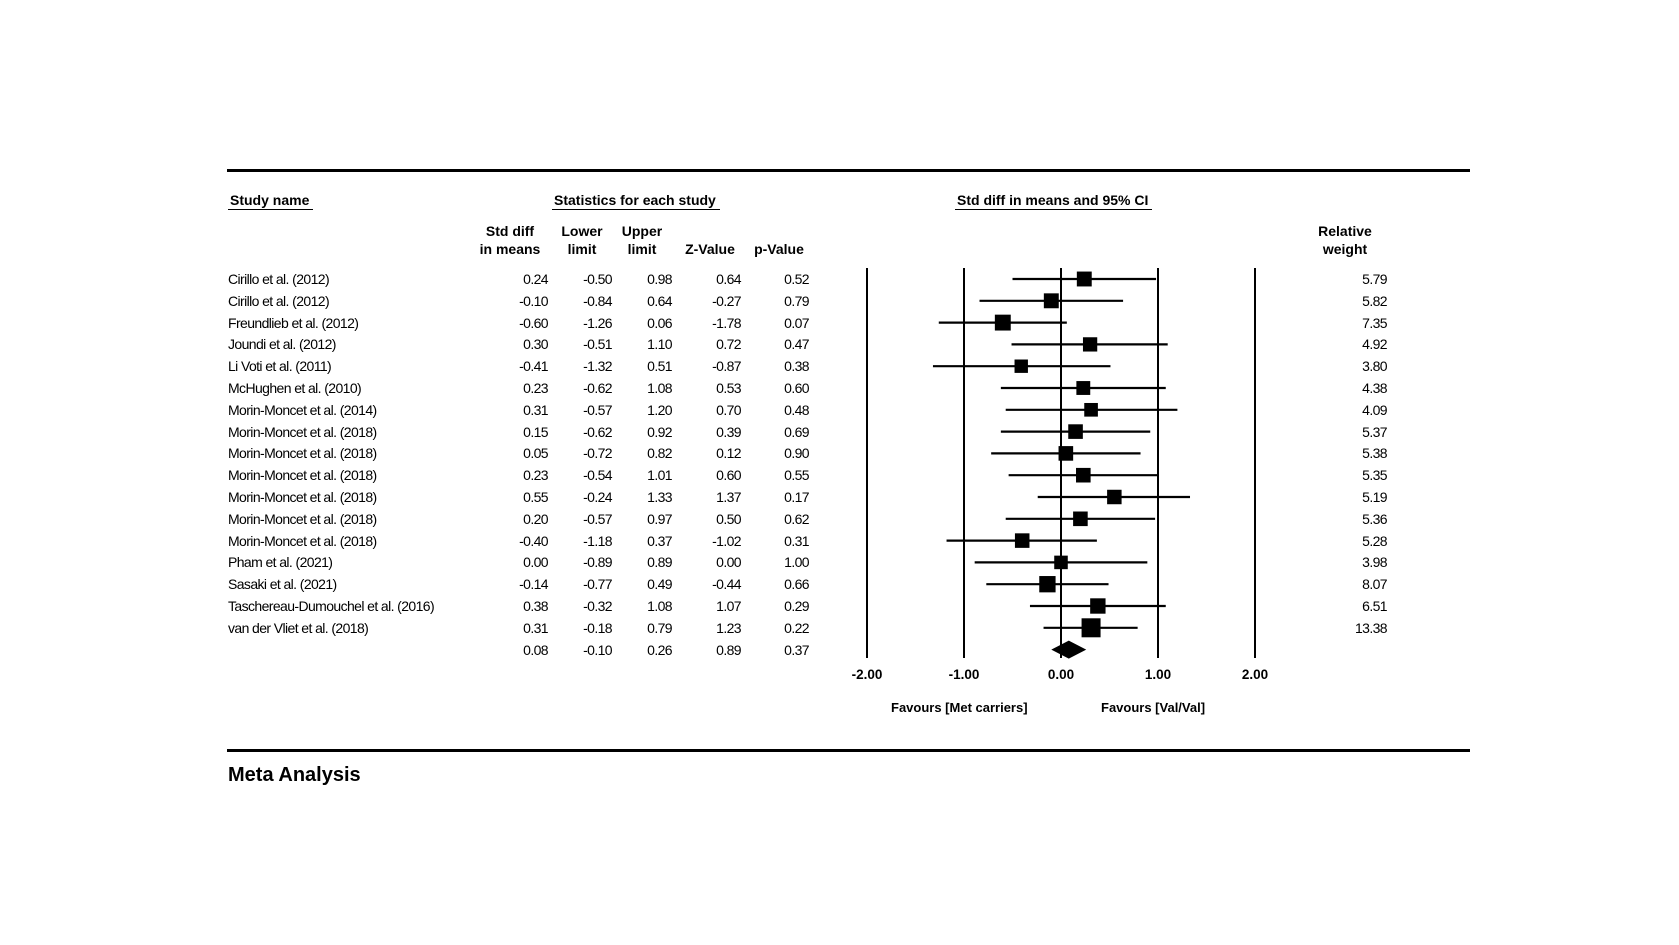  Describe the element at coordinates (659, 475) in the screenshot. I see `upper-cell: 1.01` at that location.